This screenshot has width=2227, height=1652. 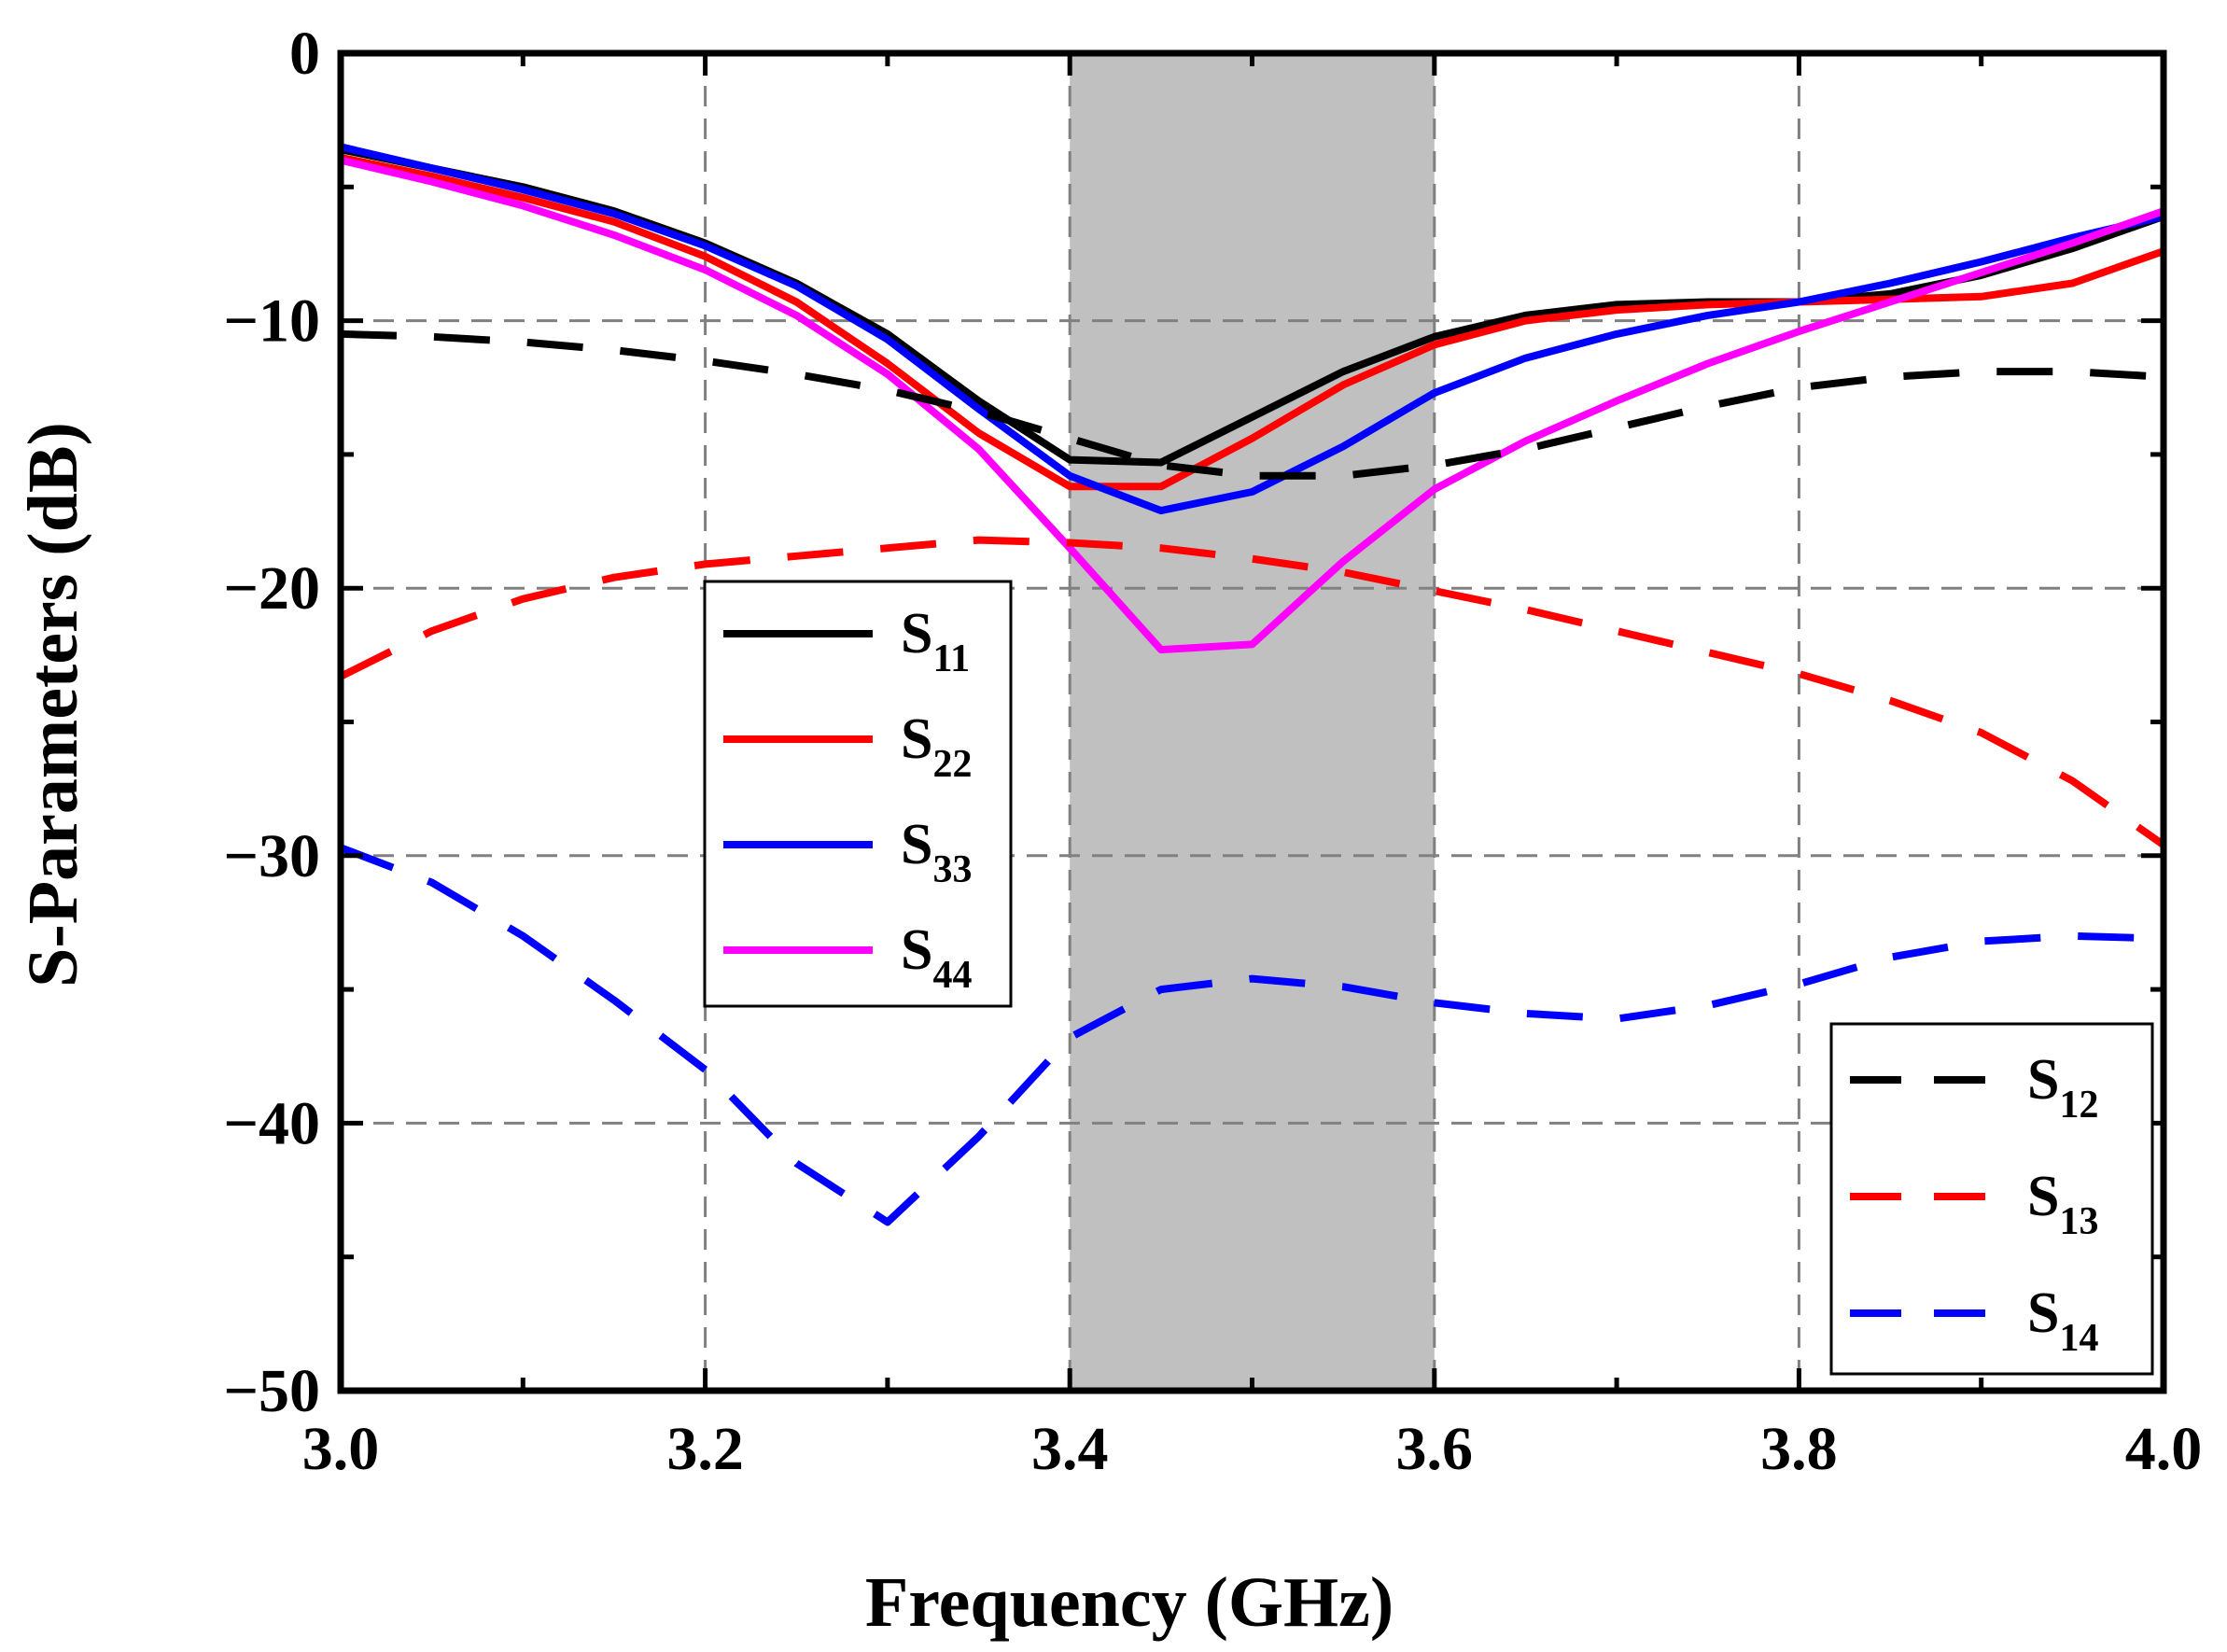 What do you see at coordinates (271, 856) in the screenshot?
I see `y-tick-label: −30` at bounding box center [271, 856].